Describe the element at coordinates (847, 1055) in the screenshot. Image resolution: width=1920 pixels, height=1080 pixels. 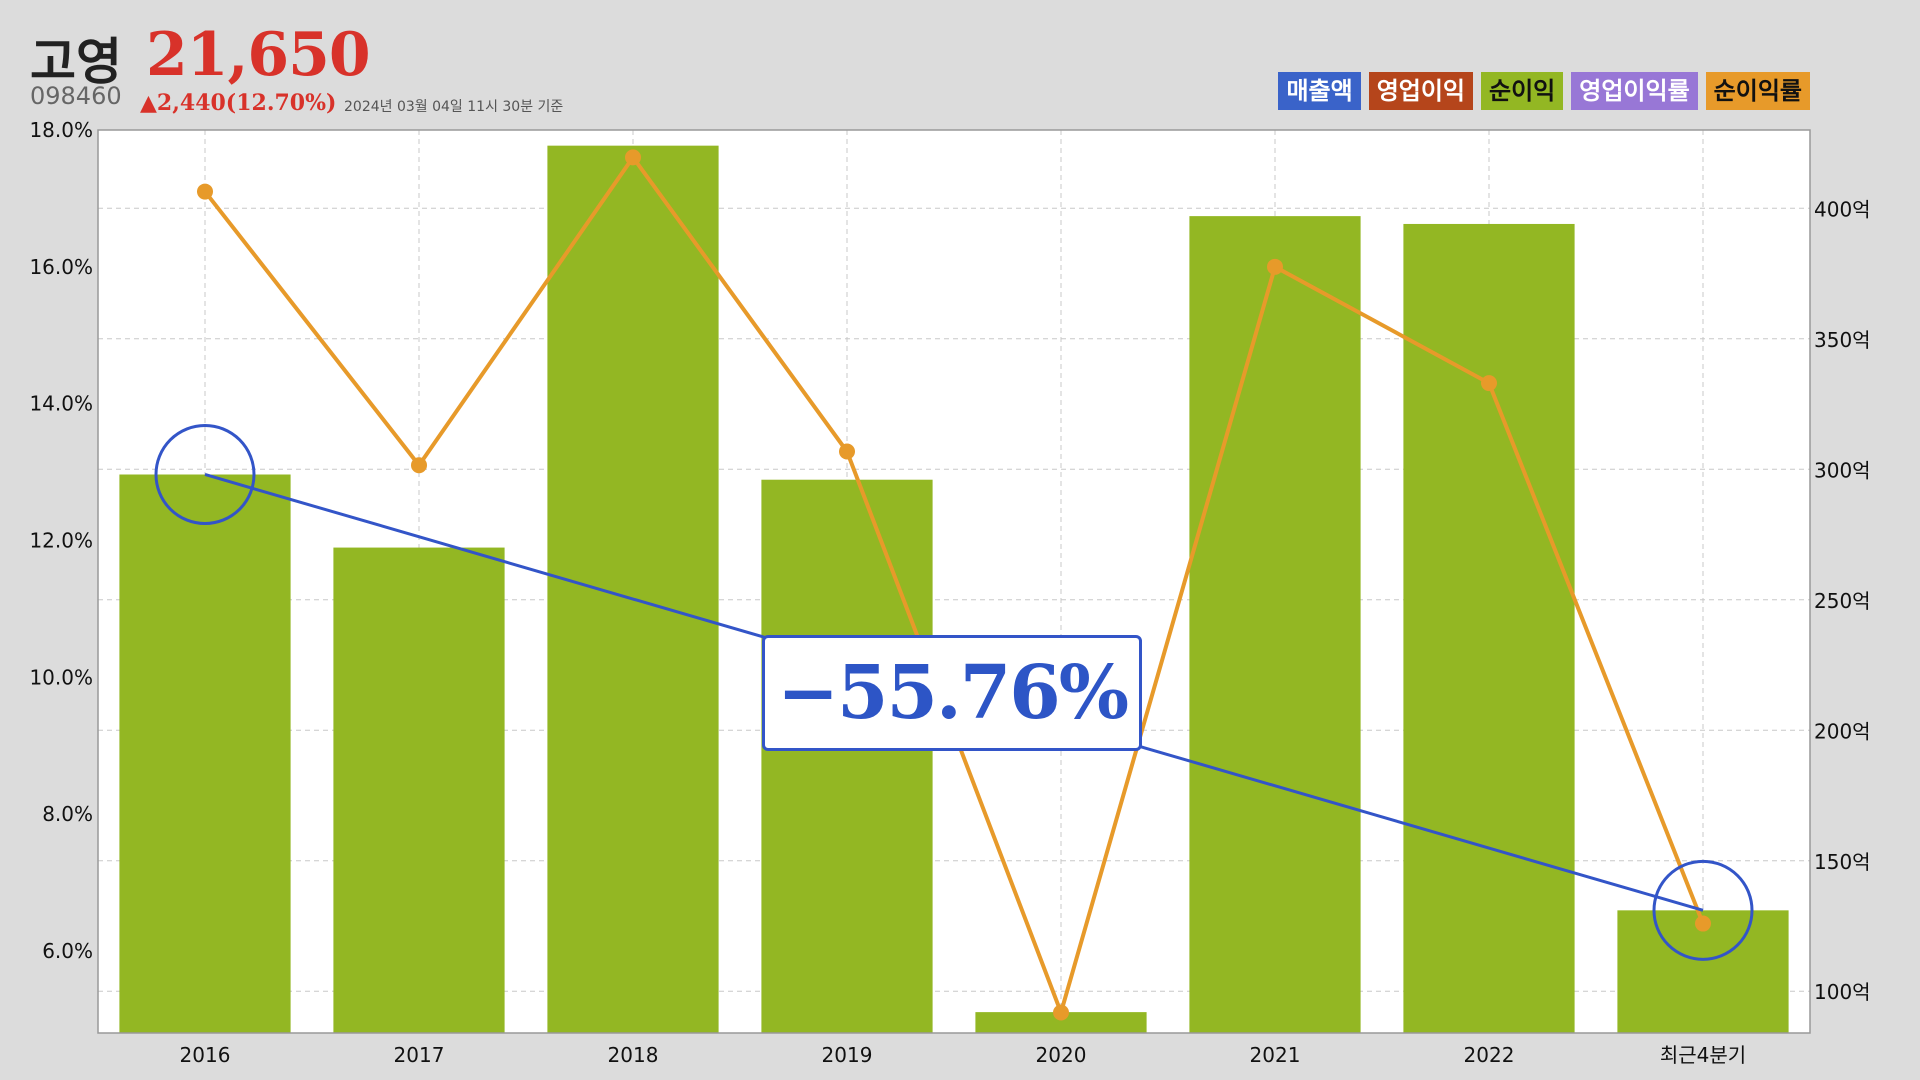
I see `x-tick-label: 2019` at that location.